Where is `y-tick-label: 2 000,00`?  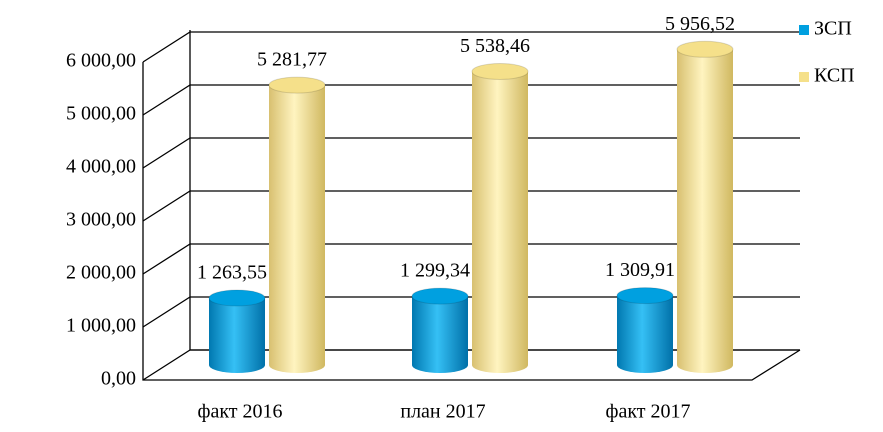
y-tick-label: 2 000,00 is located at coordinates (101, 273).